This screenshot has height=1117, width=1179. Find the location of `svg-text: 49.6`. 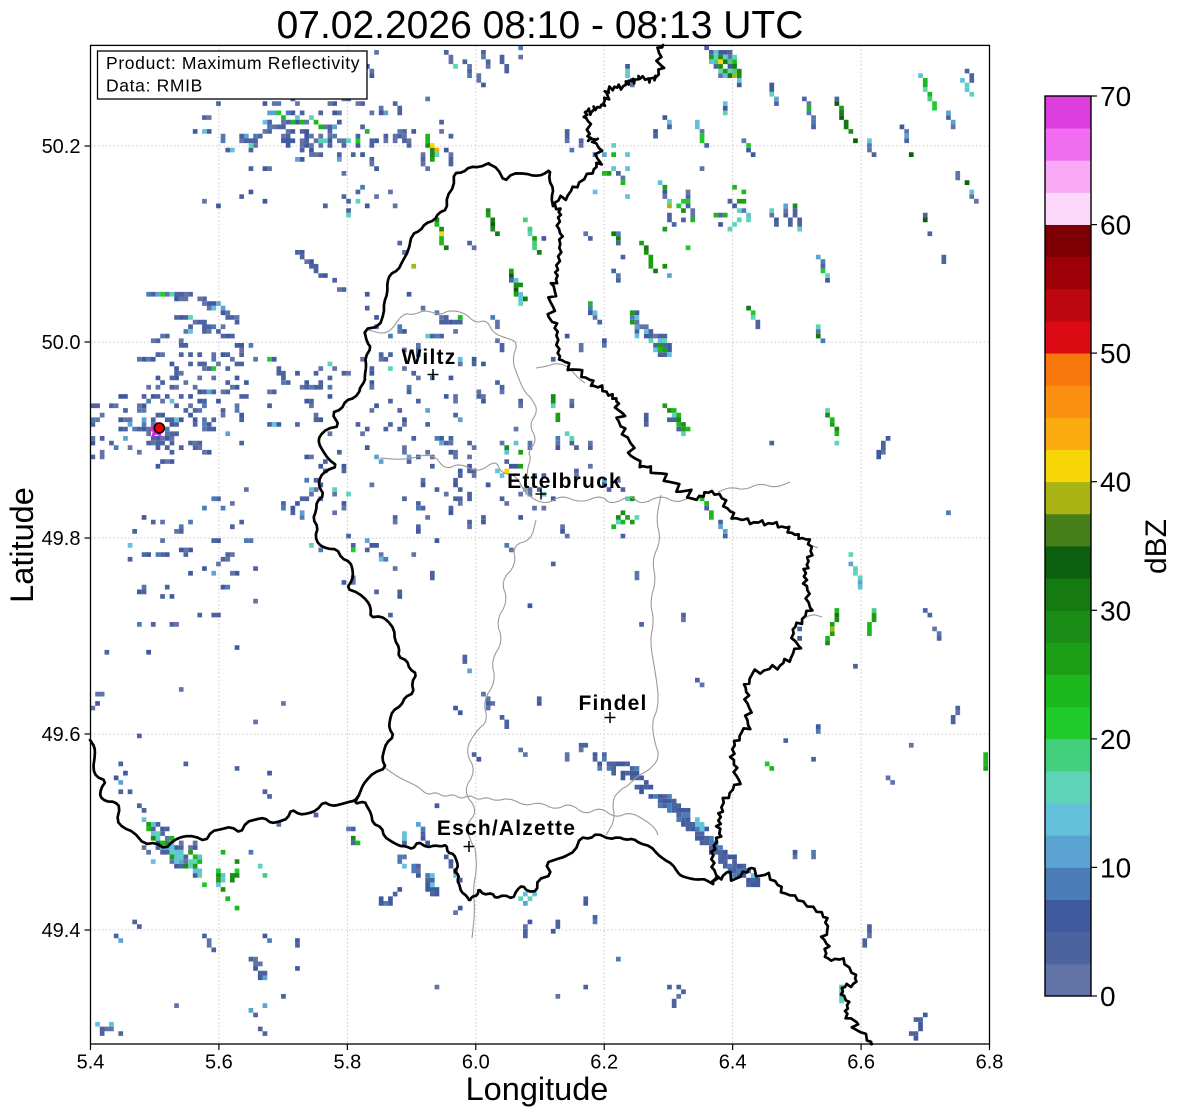

svg-text: 49.6 is located at coordinates (61, 735).